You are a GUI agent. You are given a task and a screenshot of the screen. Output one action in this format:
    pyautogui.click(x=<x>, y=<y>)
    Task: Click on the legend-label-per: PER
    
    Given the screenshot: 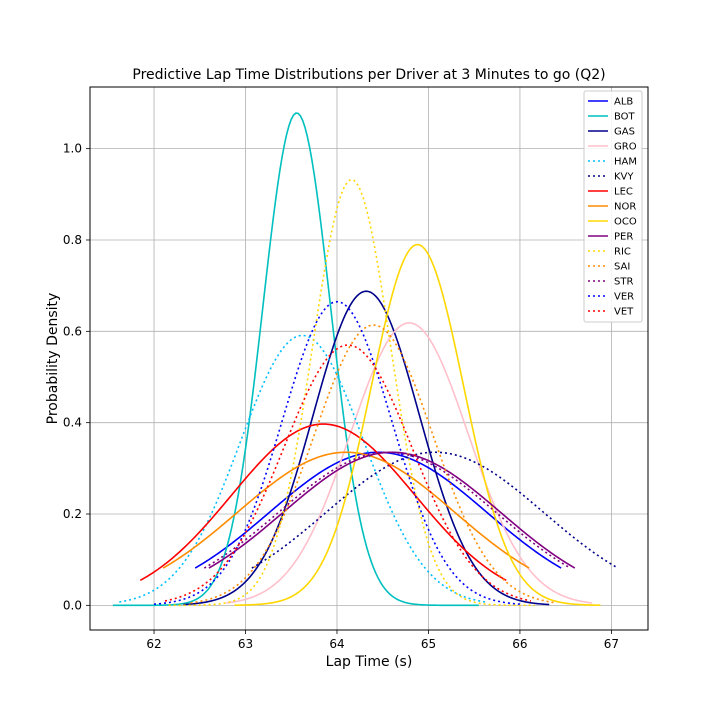 What is the action you would take?
    pyautogui.click(x=623, y=237)
    